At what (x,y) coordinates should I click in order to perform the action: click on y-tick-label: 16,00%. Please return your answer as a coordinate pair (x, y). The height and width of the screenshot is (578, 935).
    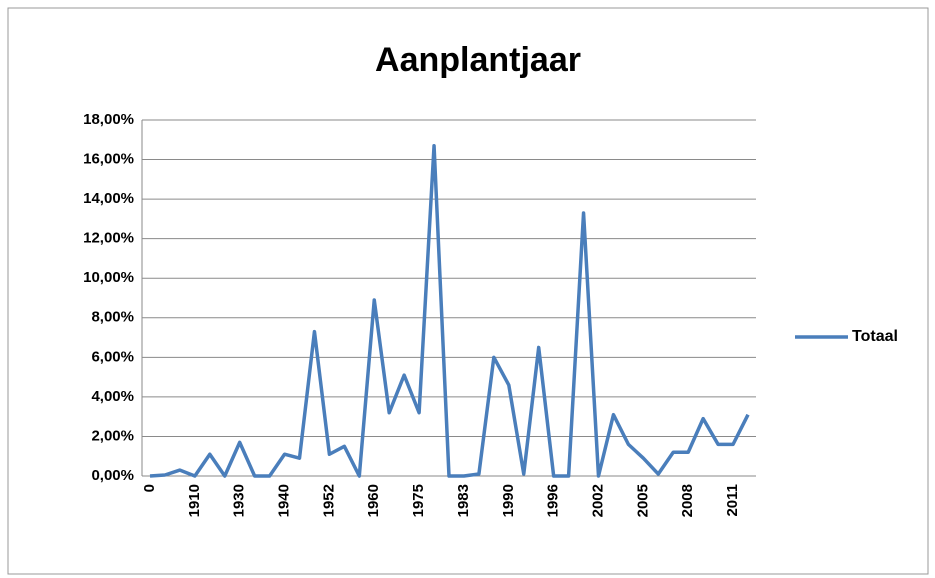
    Looking at the image, I should click on (108, 159).